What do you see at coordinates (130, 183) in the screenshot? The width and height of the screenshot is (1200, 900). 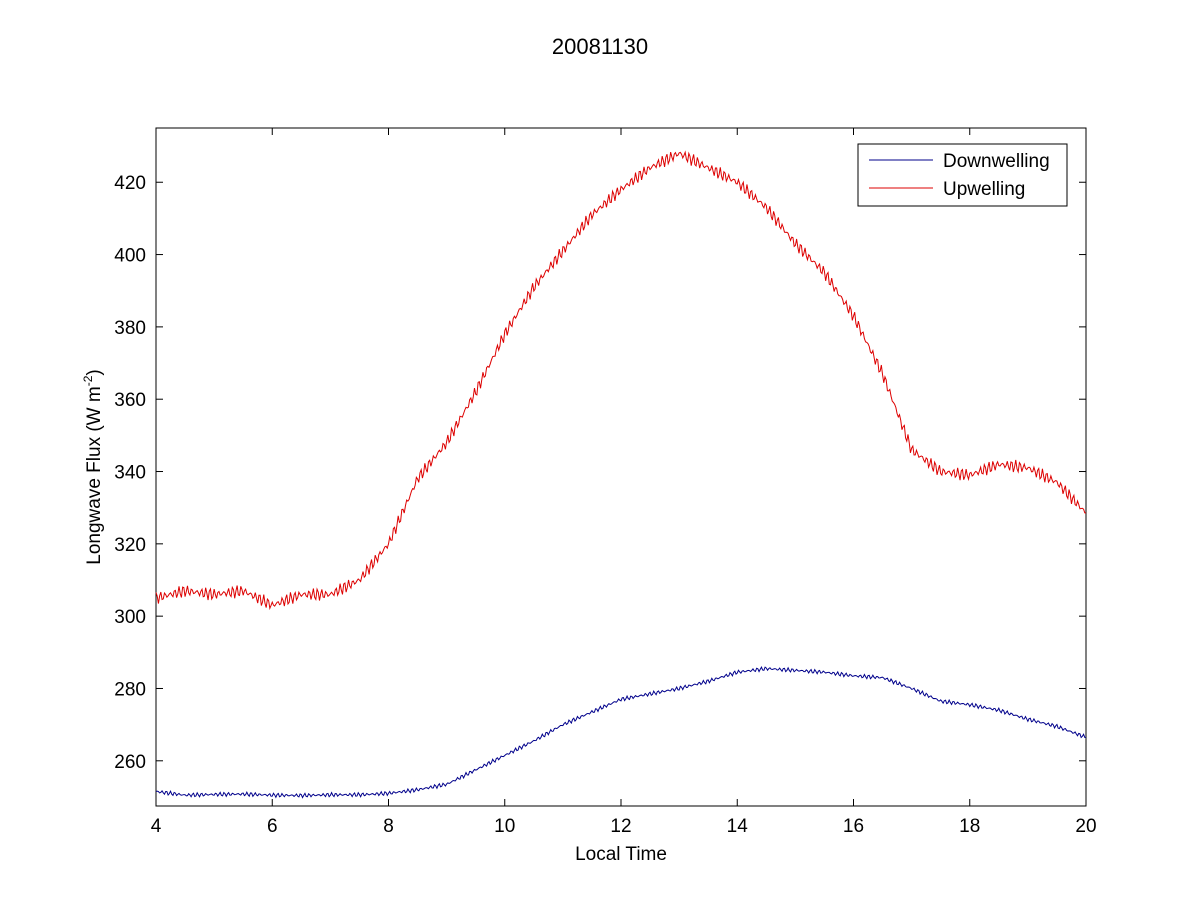 I see `y-tick-label: 420` at bounding box center [130, 183].